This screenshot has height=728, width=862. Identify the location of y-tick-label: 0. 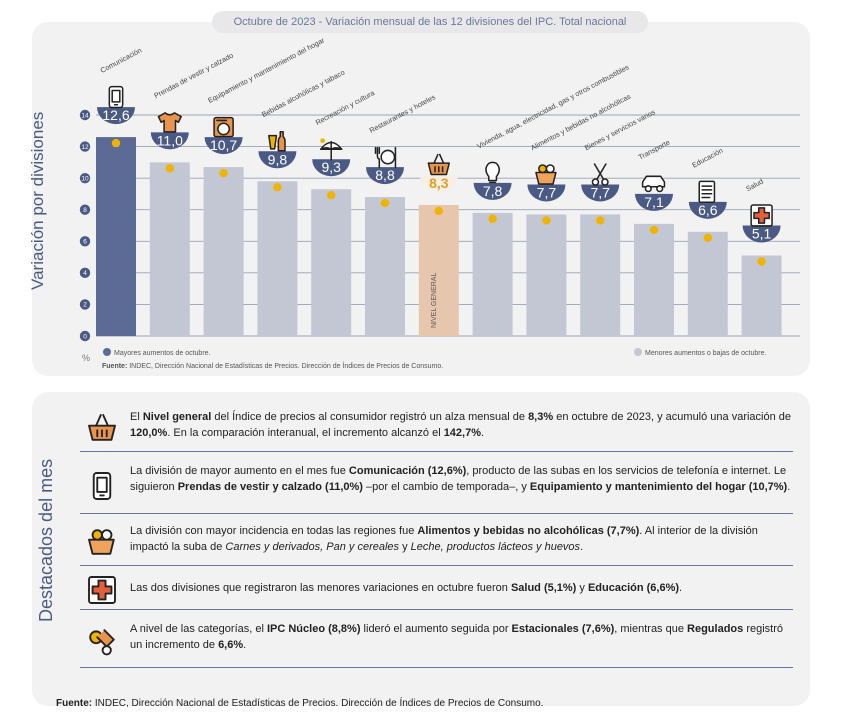
(85, 336).